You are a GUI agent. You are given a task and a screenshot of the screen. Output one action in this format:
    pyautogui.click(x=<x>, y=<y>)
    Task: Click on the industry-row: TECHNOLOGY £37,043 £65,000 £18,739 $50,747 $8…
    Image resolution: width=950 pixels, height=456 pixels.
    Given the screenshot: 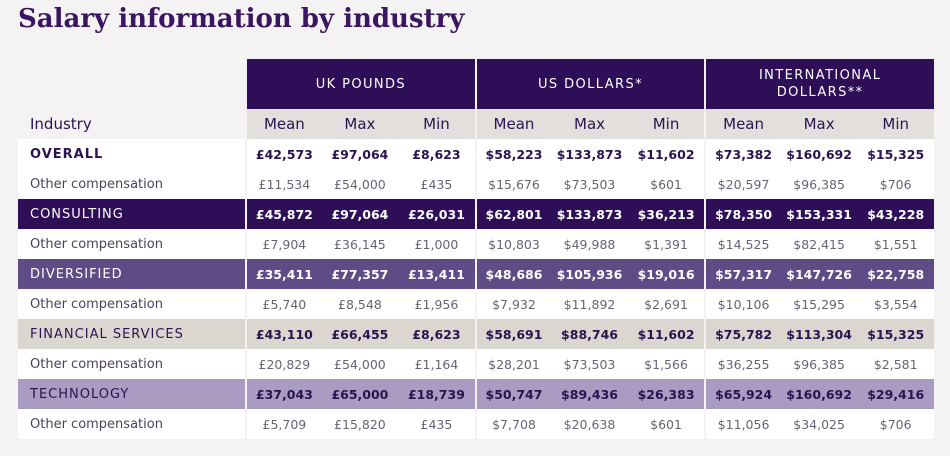 What is the action you would take?
    pyautogui.click(x=476, y=394)
    